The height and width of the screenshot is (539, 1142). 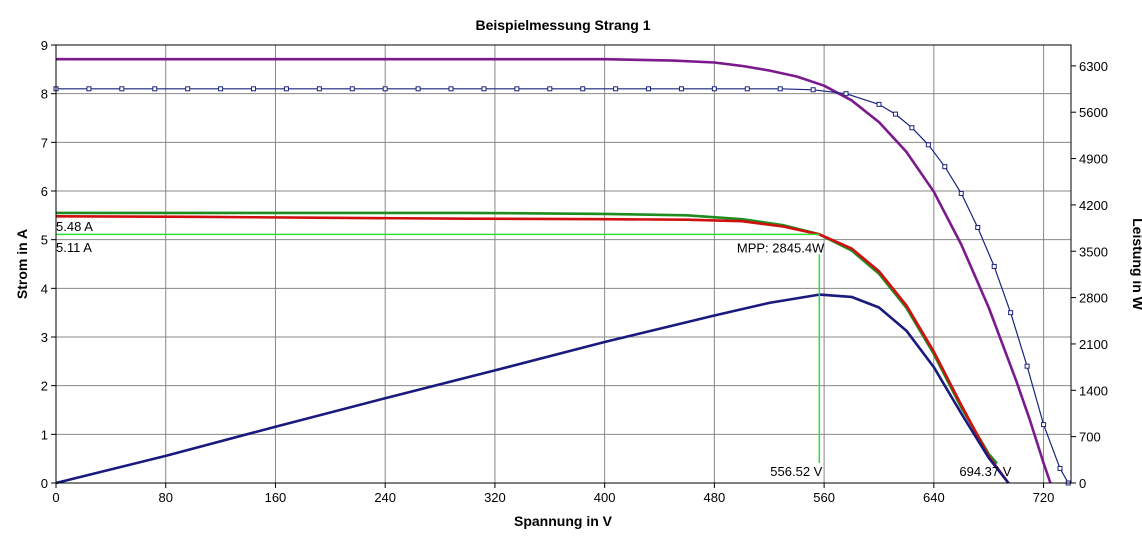 I want to click on x-tick-label: 240, so click(x=385, y=497).